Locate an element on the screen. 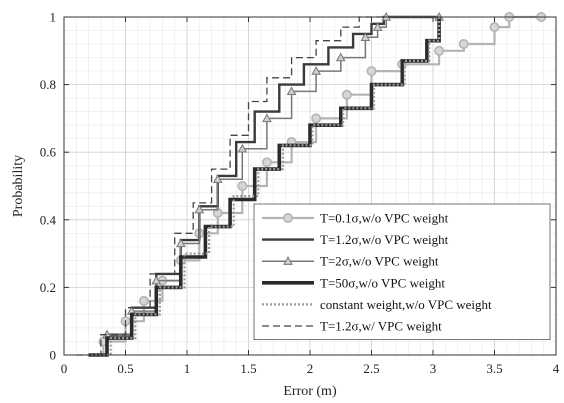 The image size is (564, 403). legend-entry: T=1.2σ,w/ VPC weight is located at coordinates (352, 326).